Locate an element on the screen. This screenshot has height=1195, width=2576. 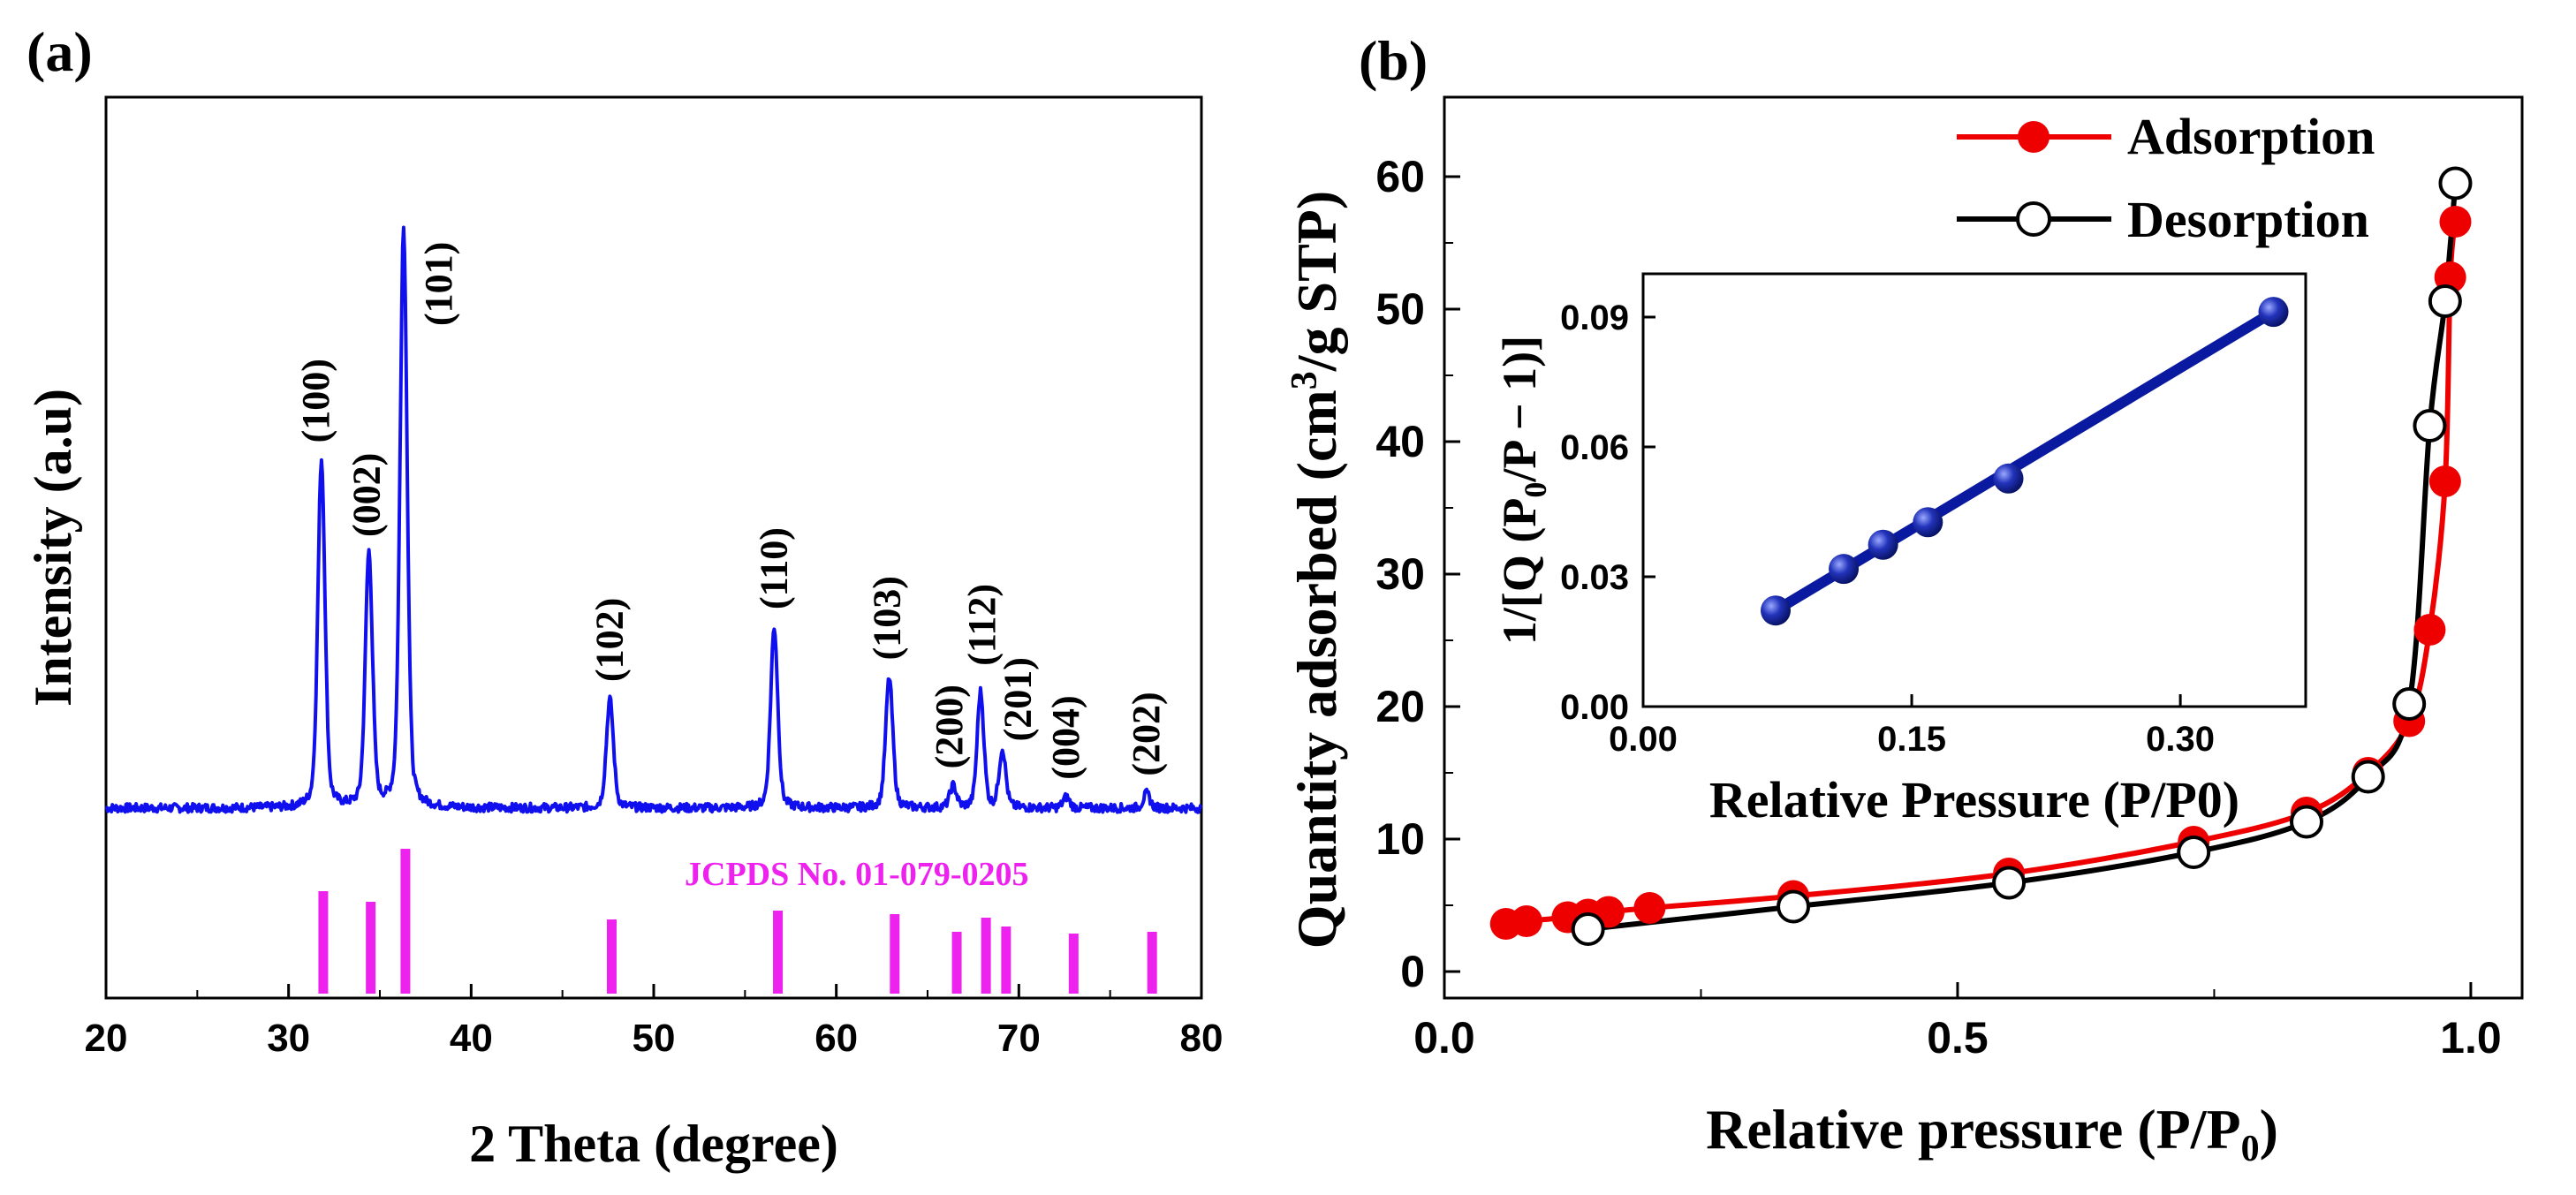
xrd-x-tick-label: 60 is located at coordinates (836, 1039).